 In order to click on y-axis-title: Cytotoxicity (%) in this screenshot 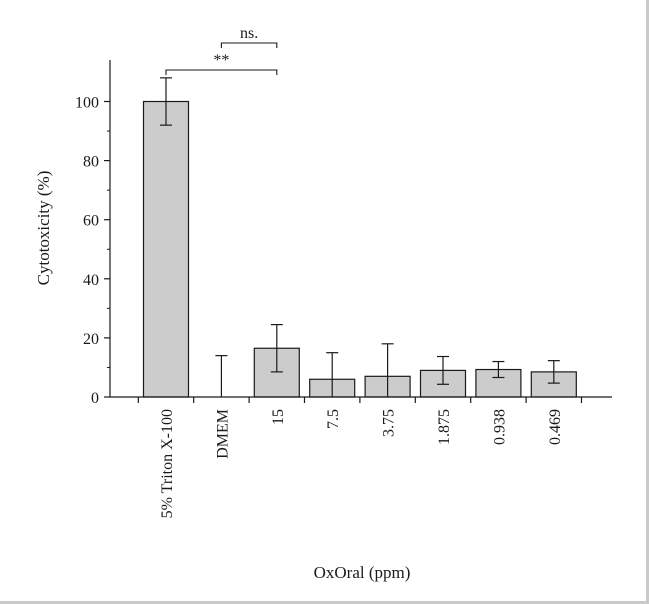, I will do `click(43, 228)`.